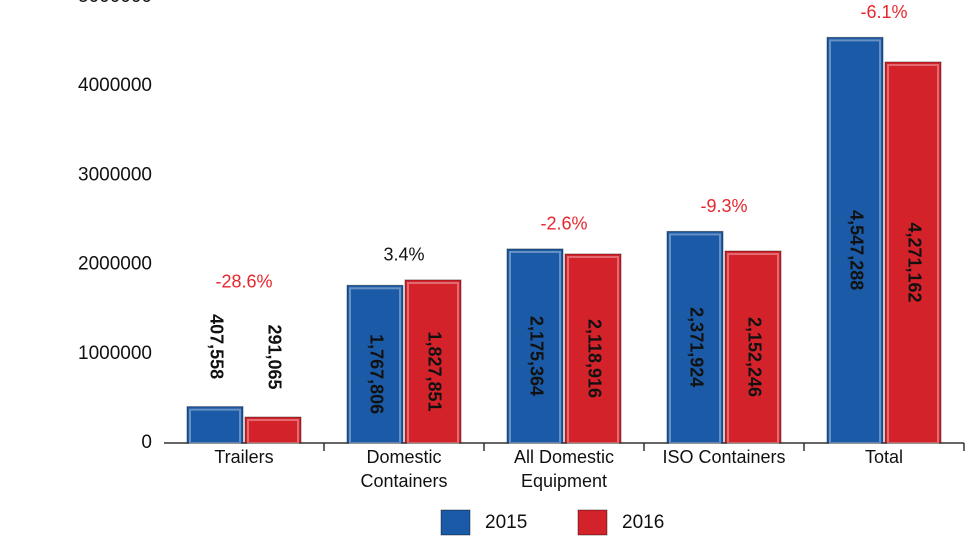 The image size is (980, 552). I want to click on value-label: 407,558, so click(216, 346).